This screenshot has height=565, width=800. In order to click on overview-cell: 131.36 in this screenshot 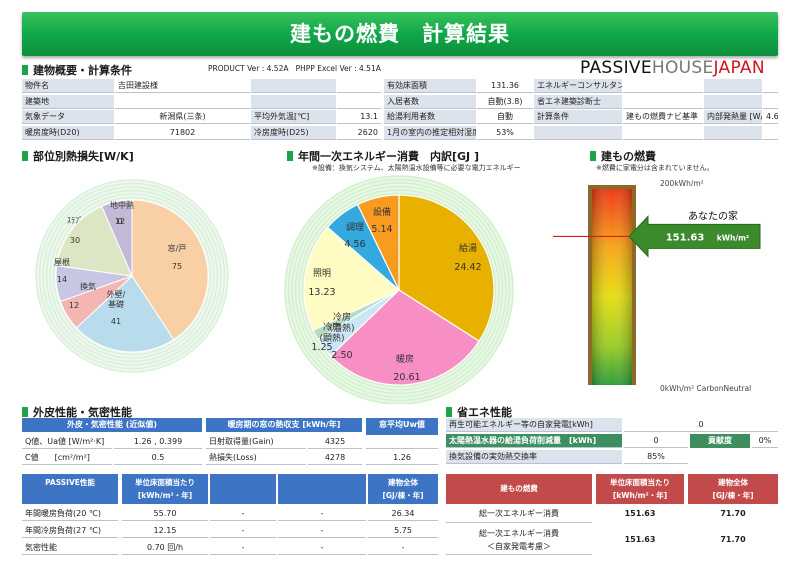, I will do `click(505, 86)`.